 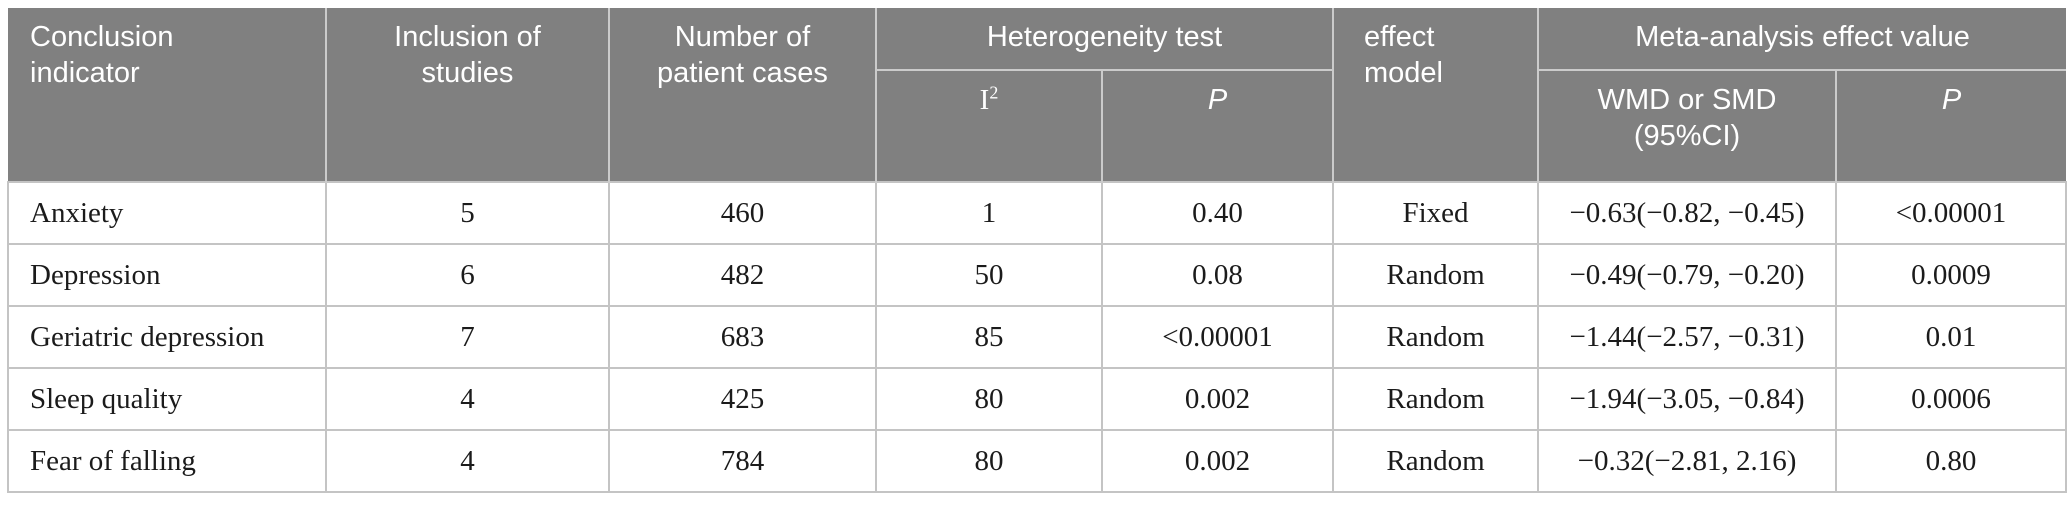 I want to click on header-heterogeneity-p: P, so click(x=1218, y=126).